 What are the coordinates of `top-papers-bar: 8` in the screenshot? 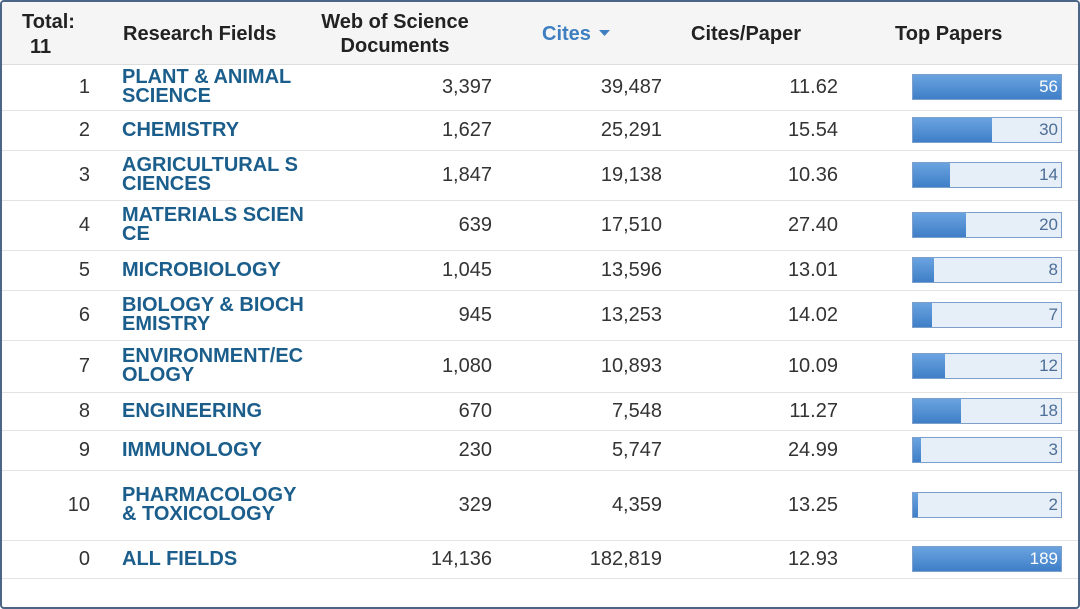 It's located at (987, 270).